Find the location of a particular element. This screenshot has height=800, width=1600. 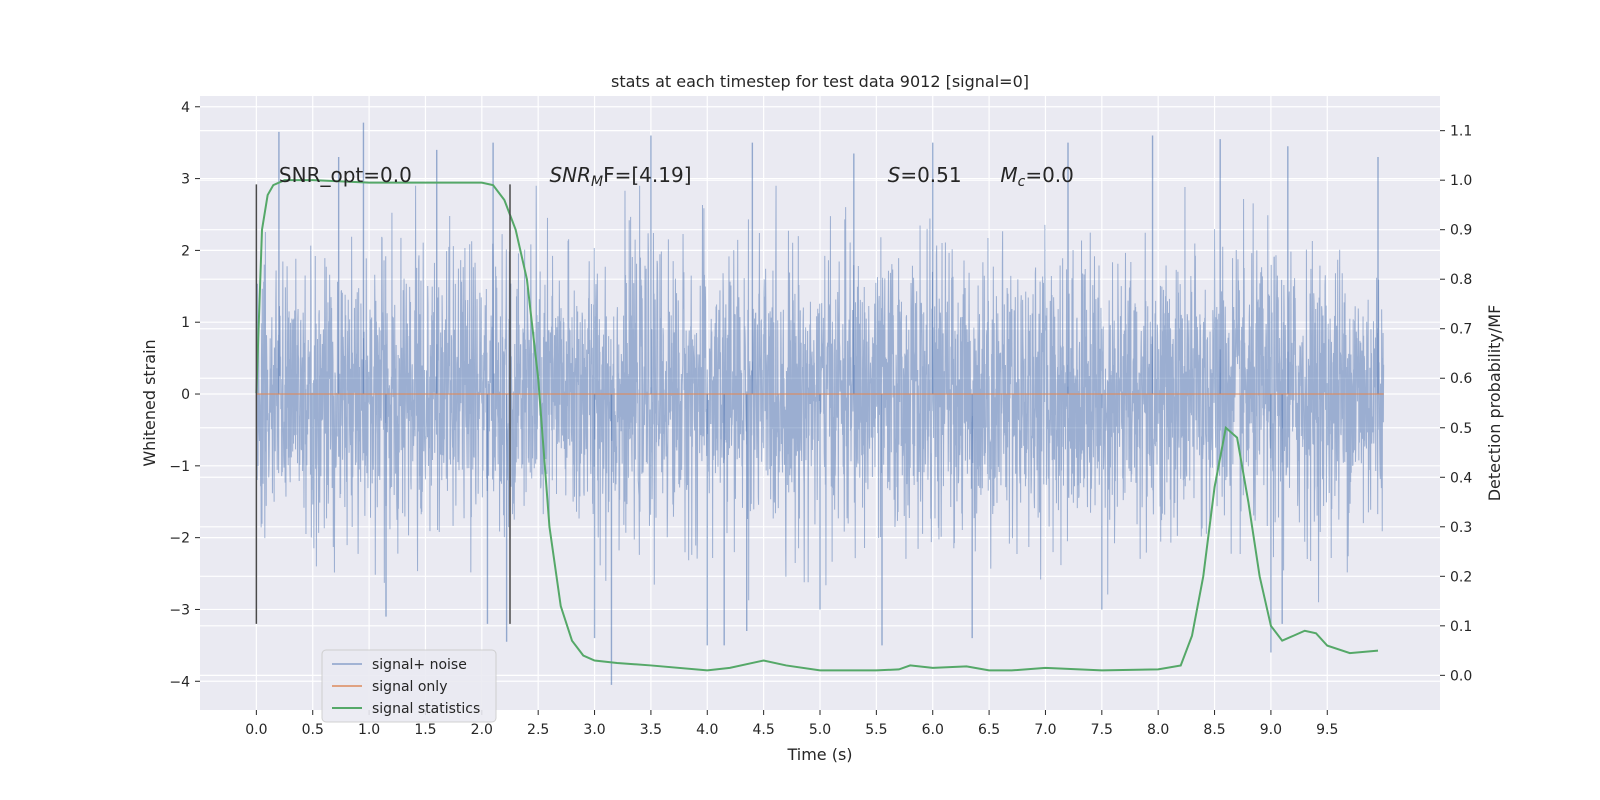

x-tick-label: 0.0 is located at coordinates (256, 730).